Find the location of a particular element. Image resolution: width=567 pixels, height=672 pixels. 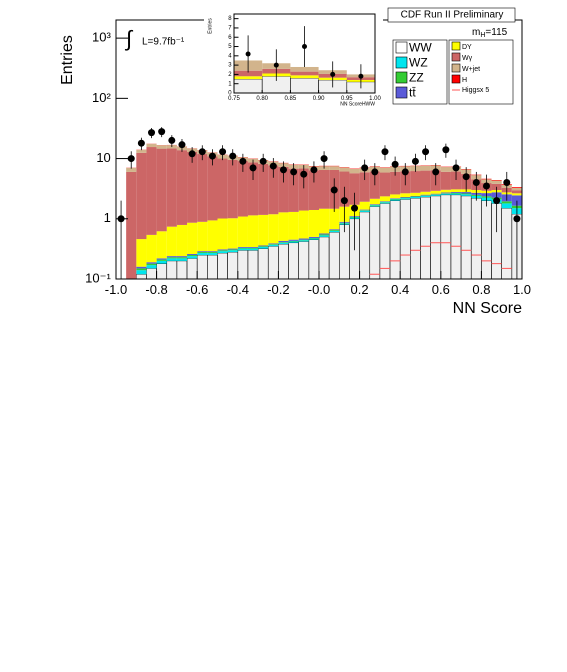

x-tick-label: -0.4 is located at coordinates (238, 289).